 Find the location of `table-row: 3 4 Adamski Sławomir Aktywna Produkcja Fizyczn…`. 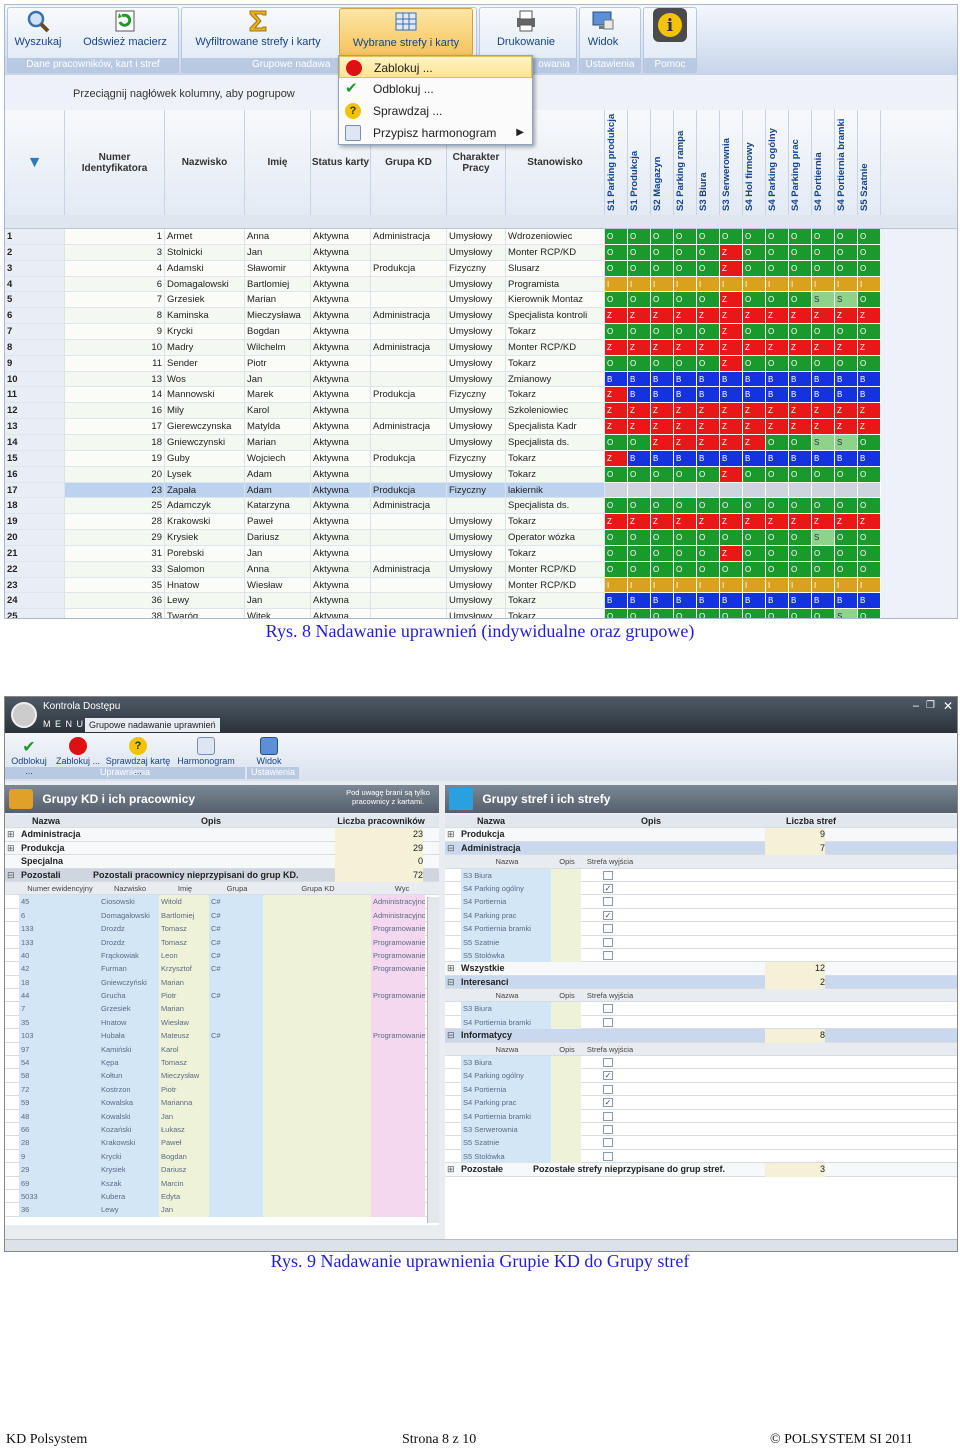

table-row: 3 4 Adamski Sławomir Aktywna Produkcja Fizyczn… is located at coordinates (481, 268).